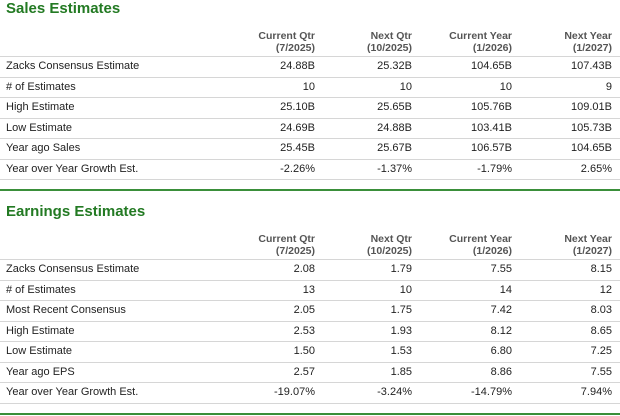 The image size is (620, 416). I want to click on value-cell: 25.32B, so click(394, 66).